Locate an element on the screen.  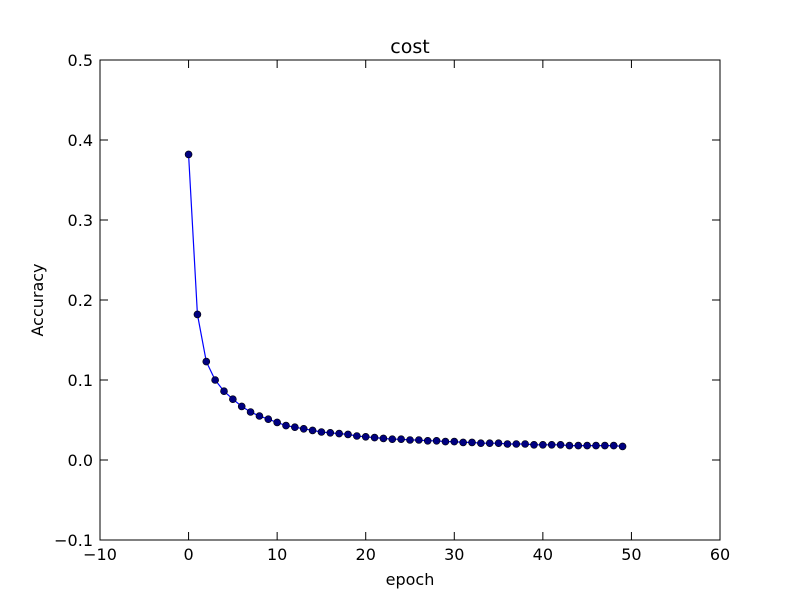
y-tick-label: −0.1 is located at coordinates (73, 540).